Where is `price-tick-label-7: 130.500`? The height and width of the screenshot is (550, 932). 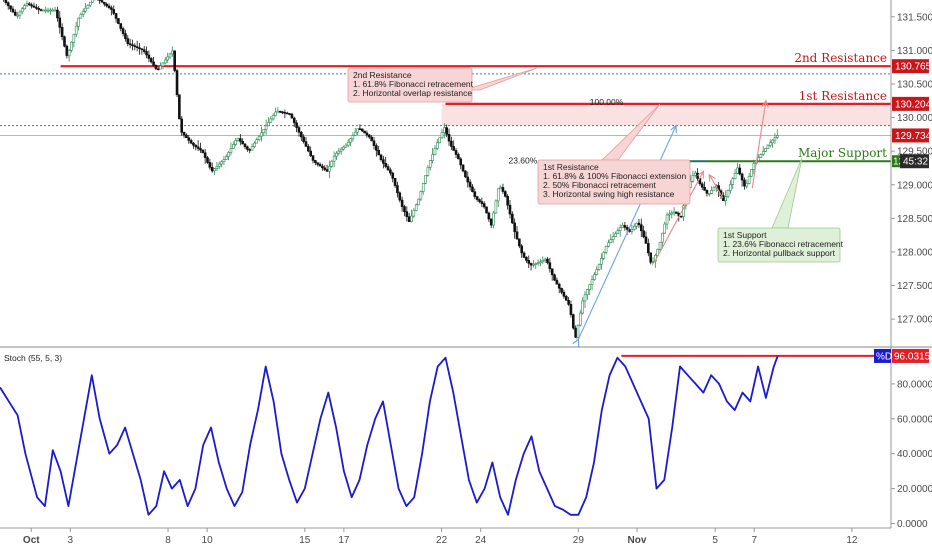 price-tick-label-7: 130.500 is located at coordinates (914, 84).